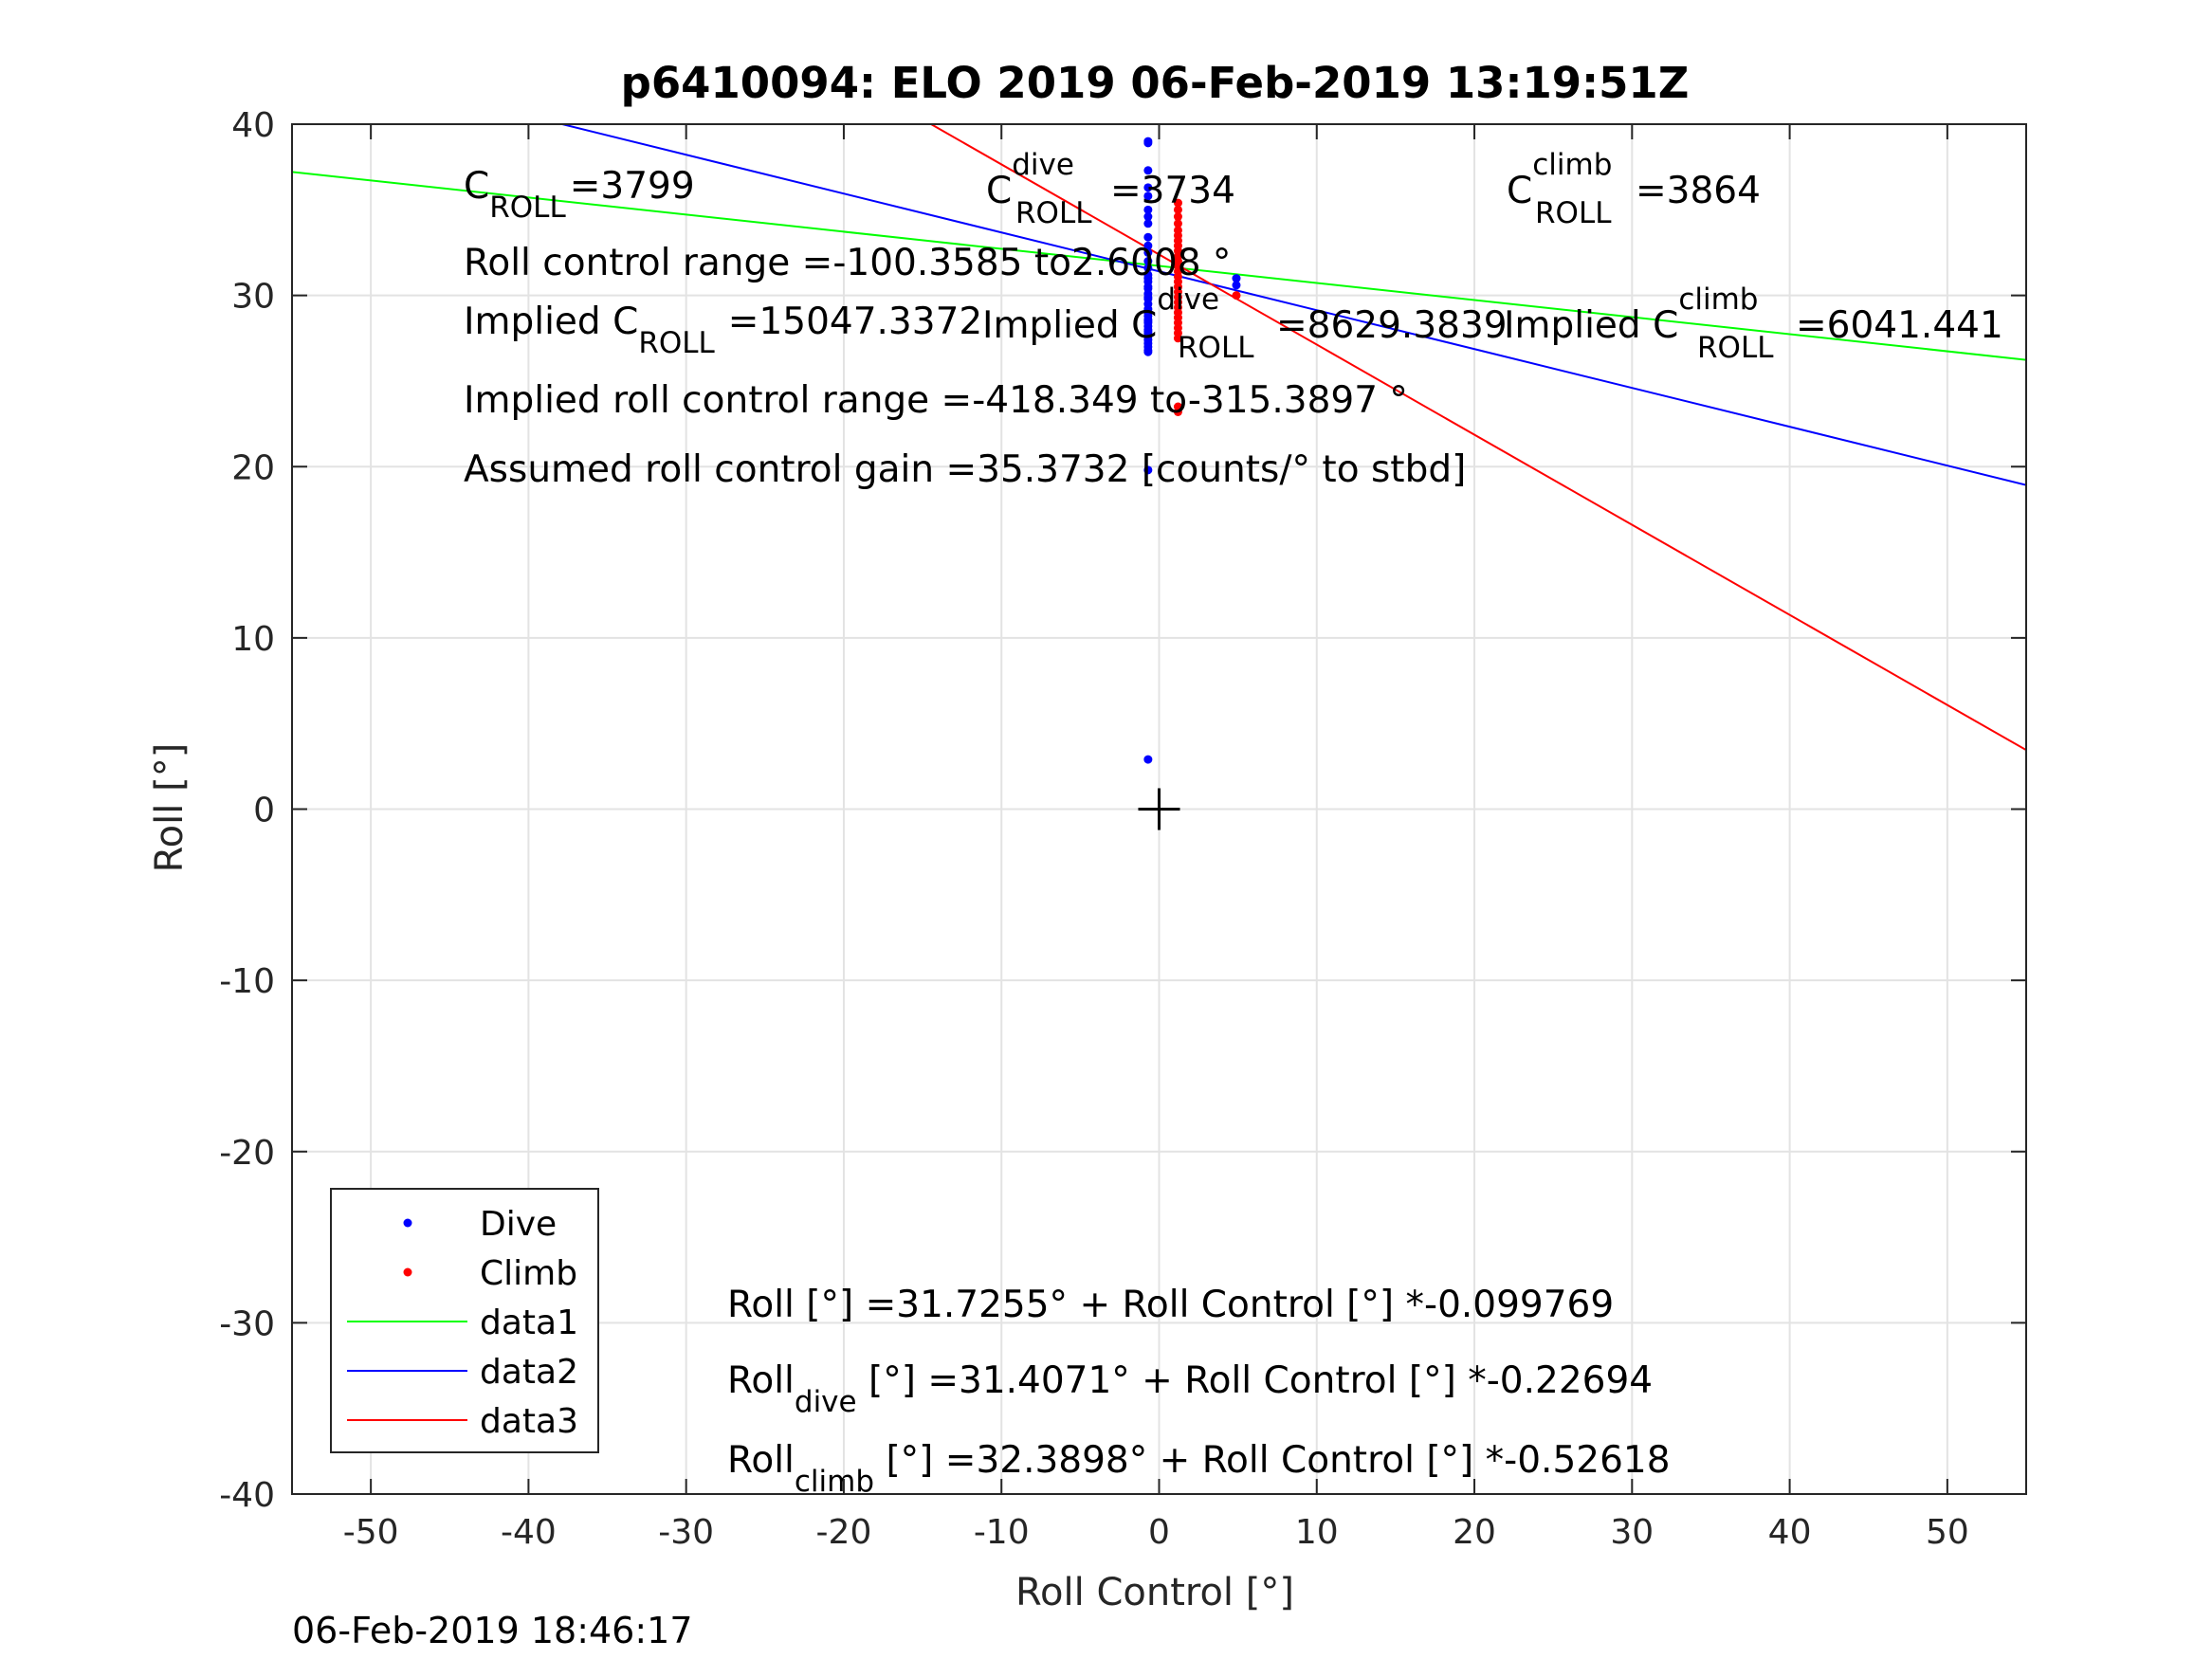 This screenshot has height=1659, width=2212. I want to click on center-cross-marker, so click(1159, 809).